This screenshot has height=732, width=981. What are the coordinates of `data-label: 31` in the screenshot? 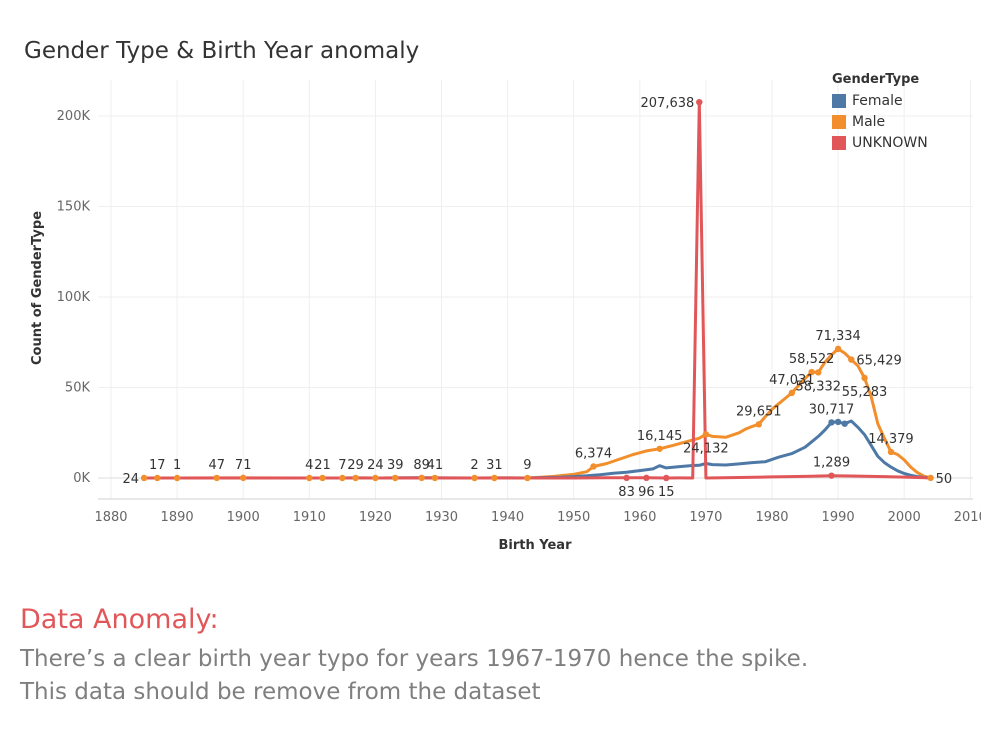 It's located at (494, 465).